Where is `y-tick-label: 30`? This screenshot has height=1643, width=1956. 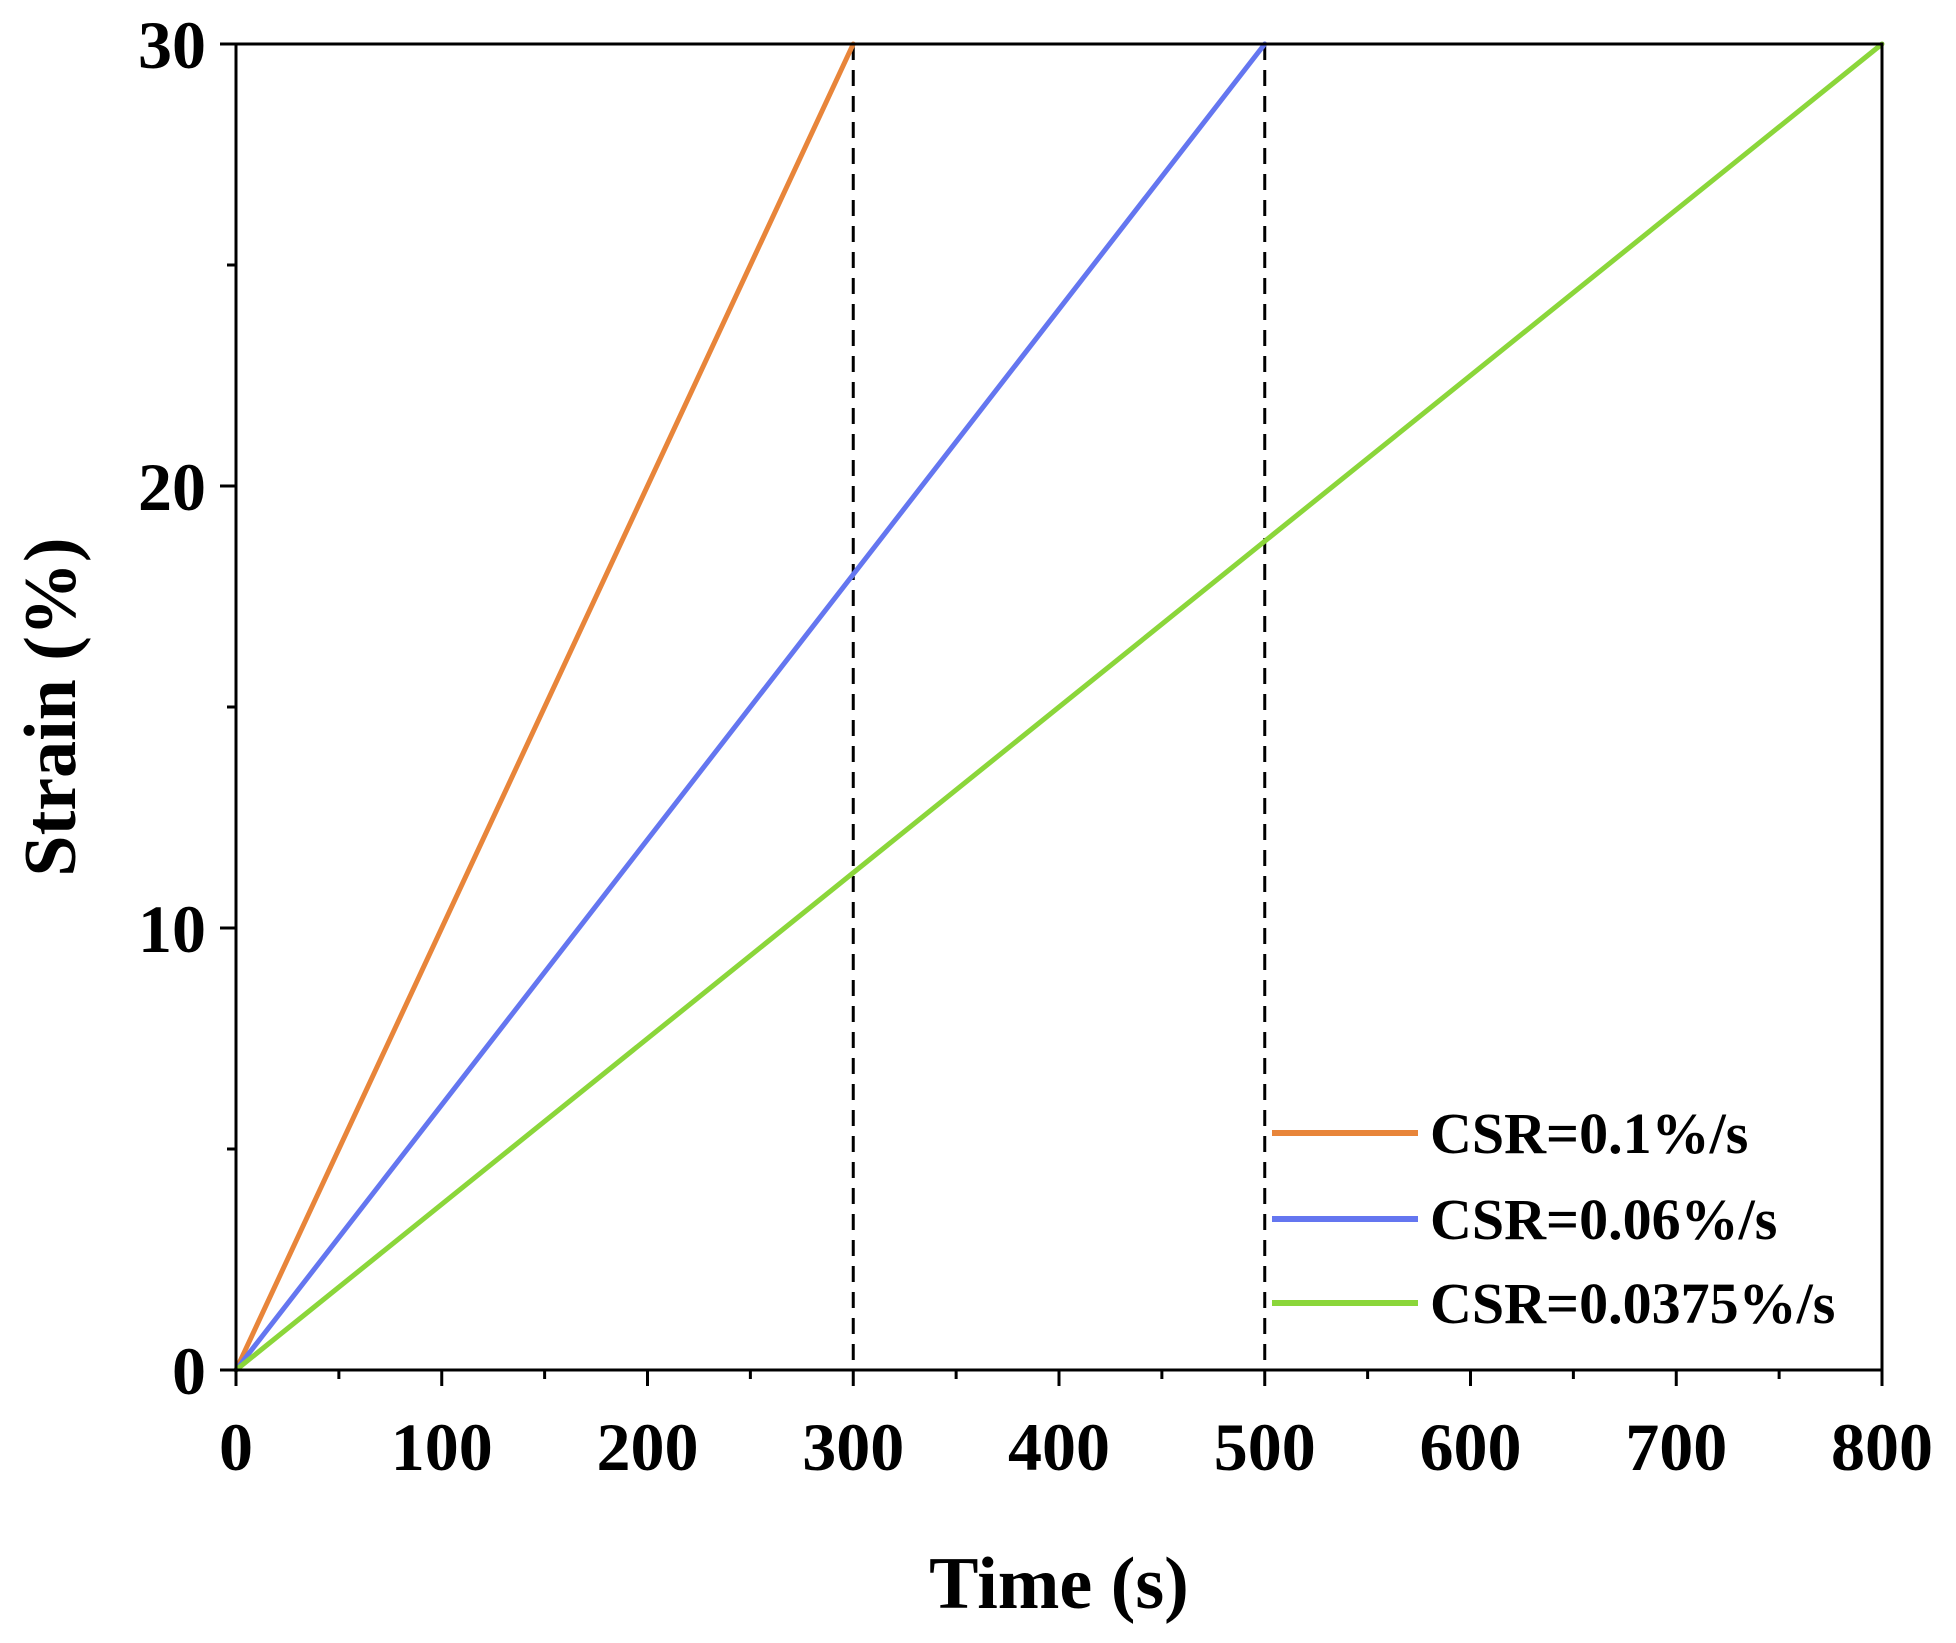
y-tick-label: 30 is located at coordinates (172, 45).